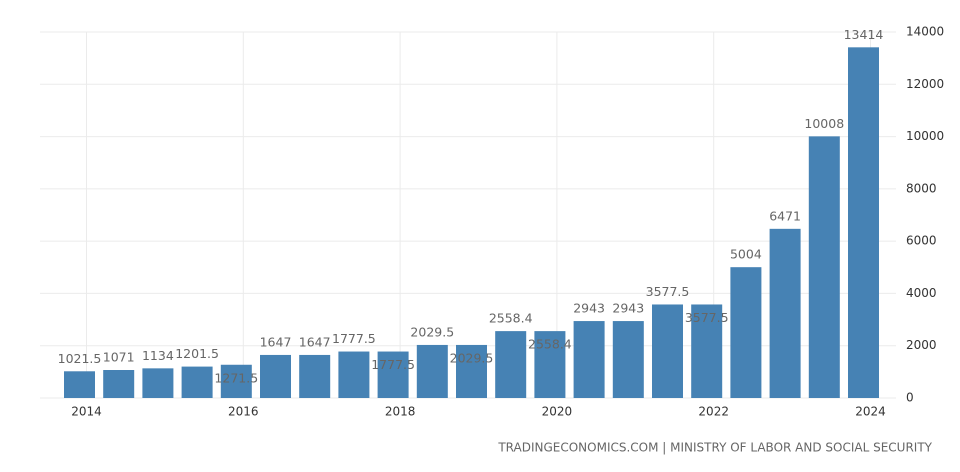 Image resolution: width=960 pixels, height=472 pixels. I want to click on value-label: 10008, so click(824, 123).